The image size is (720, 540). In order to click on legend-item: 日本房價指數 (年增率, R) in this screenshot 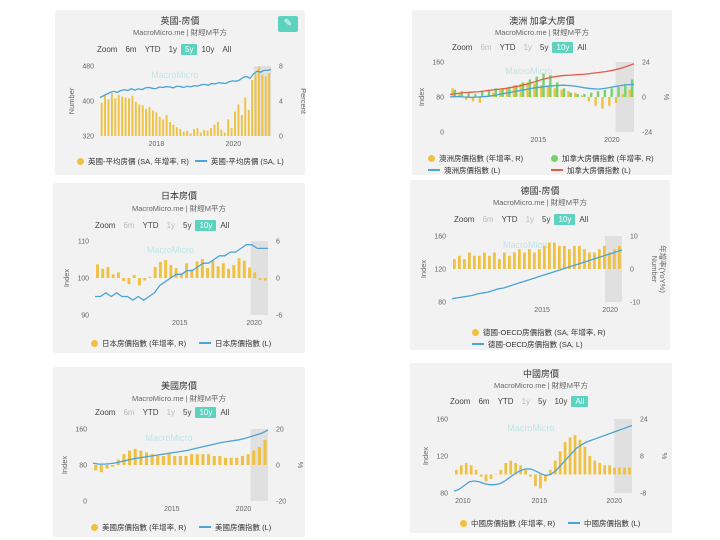, I will do `click(142, 343)`.